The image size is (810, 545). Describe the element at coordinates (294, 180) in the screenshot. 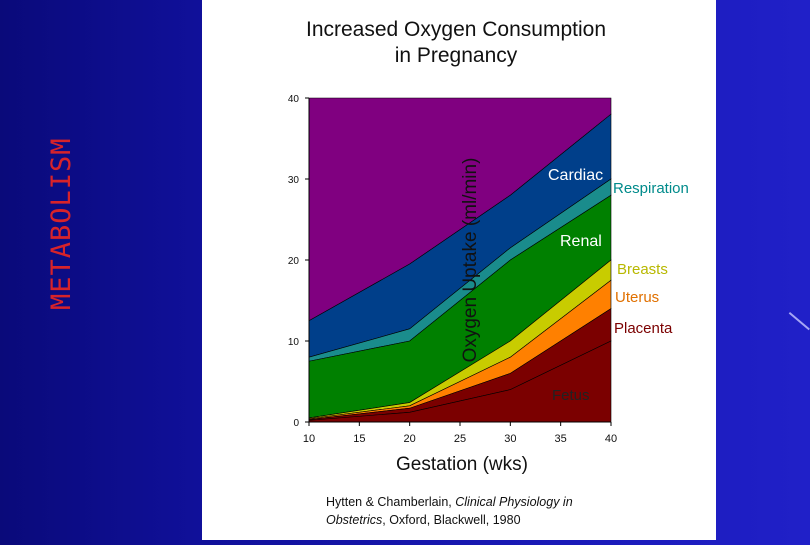

I see `y-tick-label: 30` at that location.